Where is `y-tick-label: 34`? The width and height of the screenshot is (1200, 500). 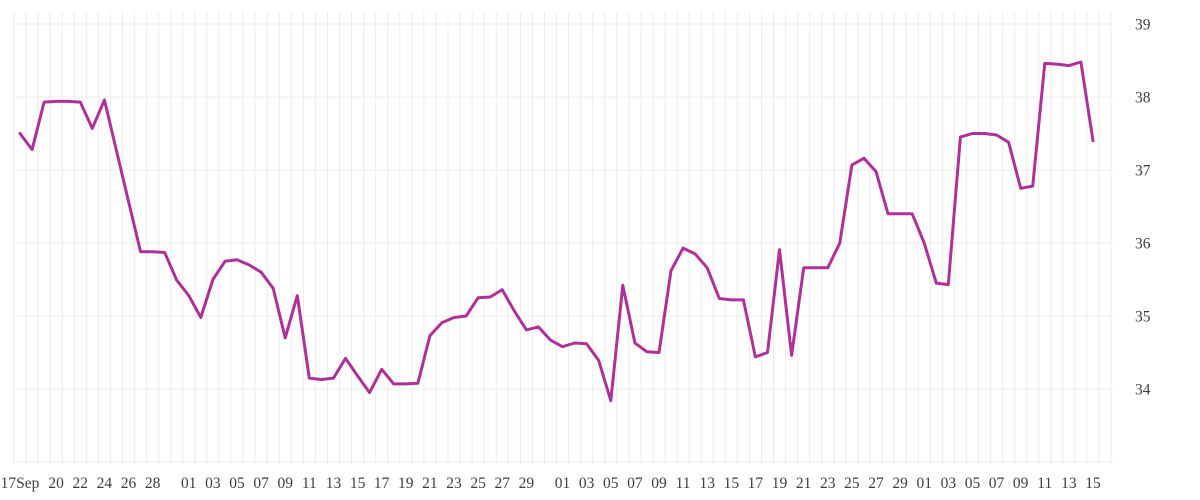 y-tick-label: 34 is located at coordinates (1143, 390).